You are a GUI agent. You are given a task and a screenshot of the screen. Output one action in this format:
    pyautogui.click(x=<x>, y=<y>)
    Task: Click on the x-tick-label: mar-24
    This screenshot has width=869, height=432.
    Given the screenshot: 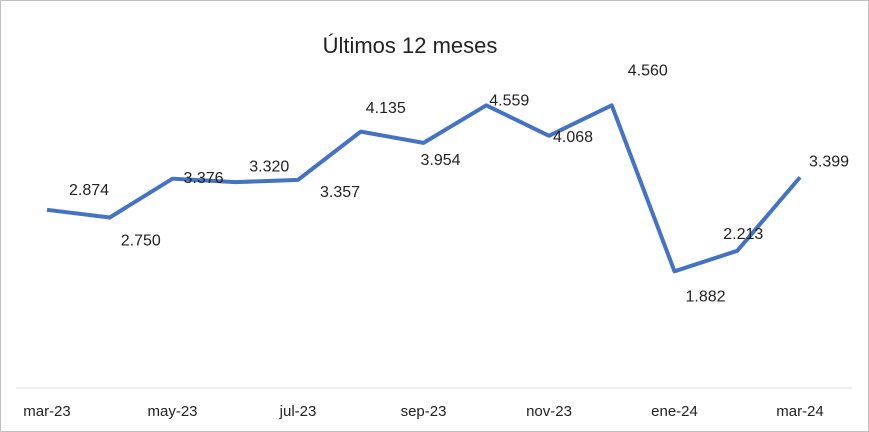 What is the action you would take?
    pyautogui.click(x=800, y=411)
    